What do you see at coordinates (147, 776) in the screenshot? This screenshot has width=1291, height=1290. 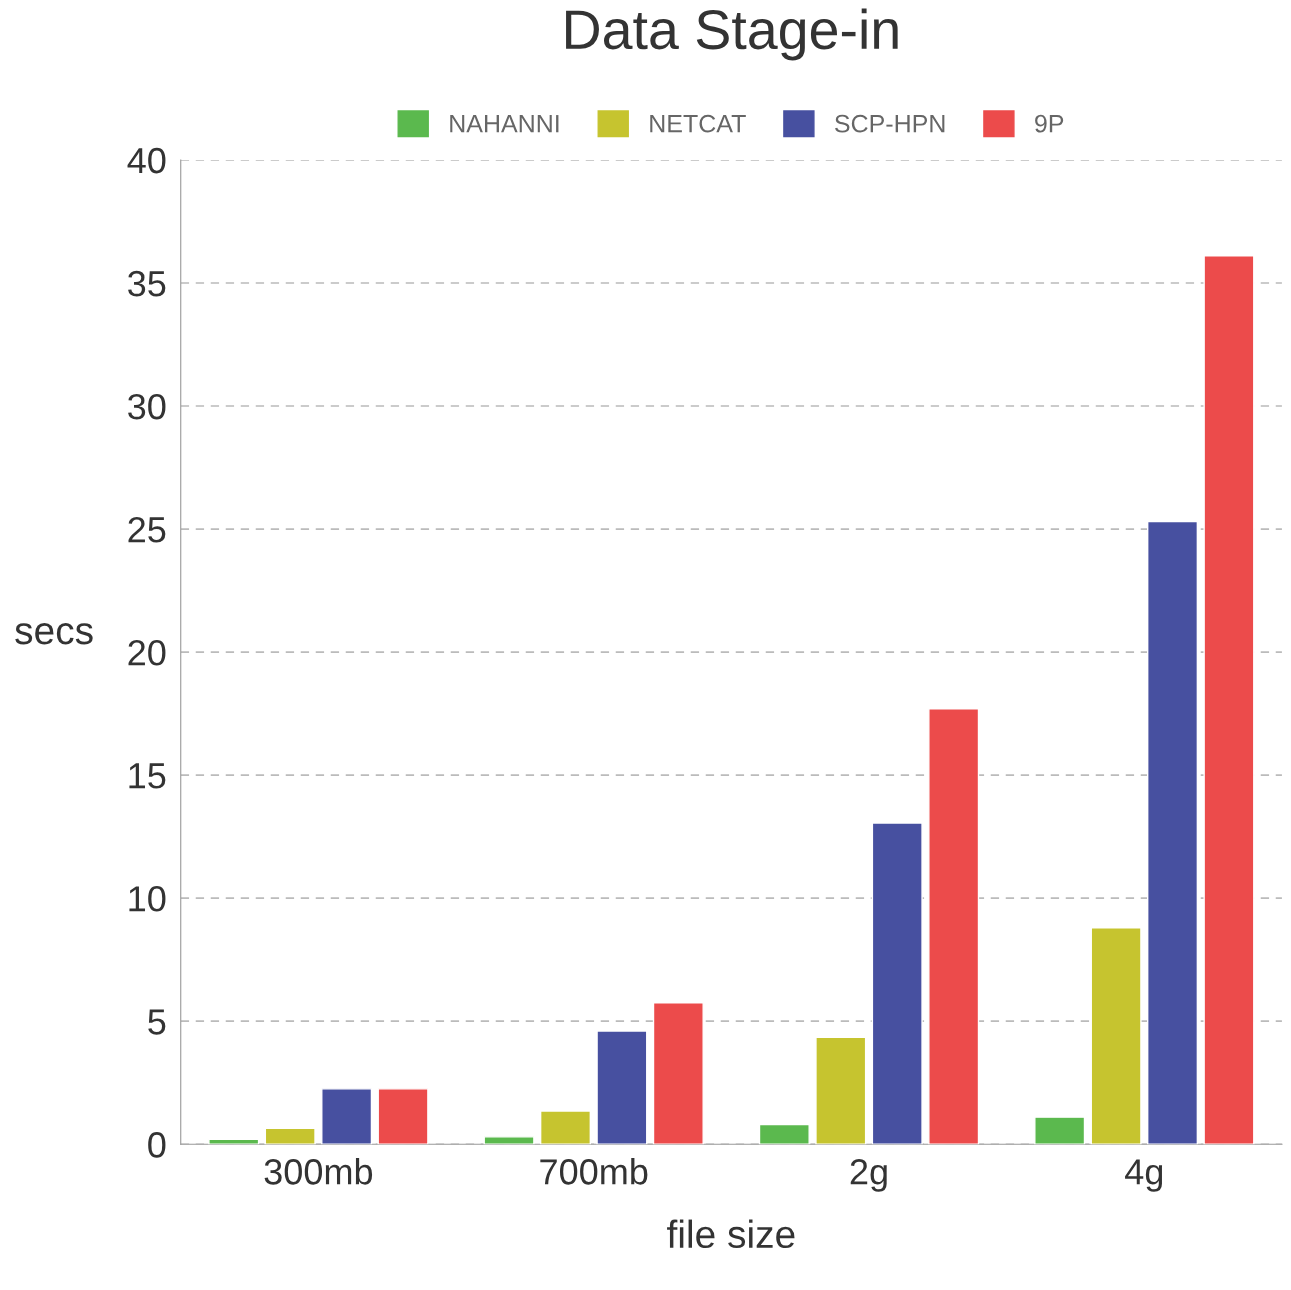 I see `y-tick-label: 15` at bounding box center [147, 776].